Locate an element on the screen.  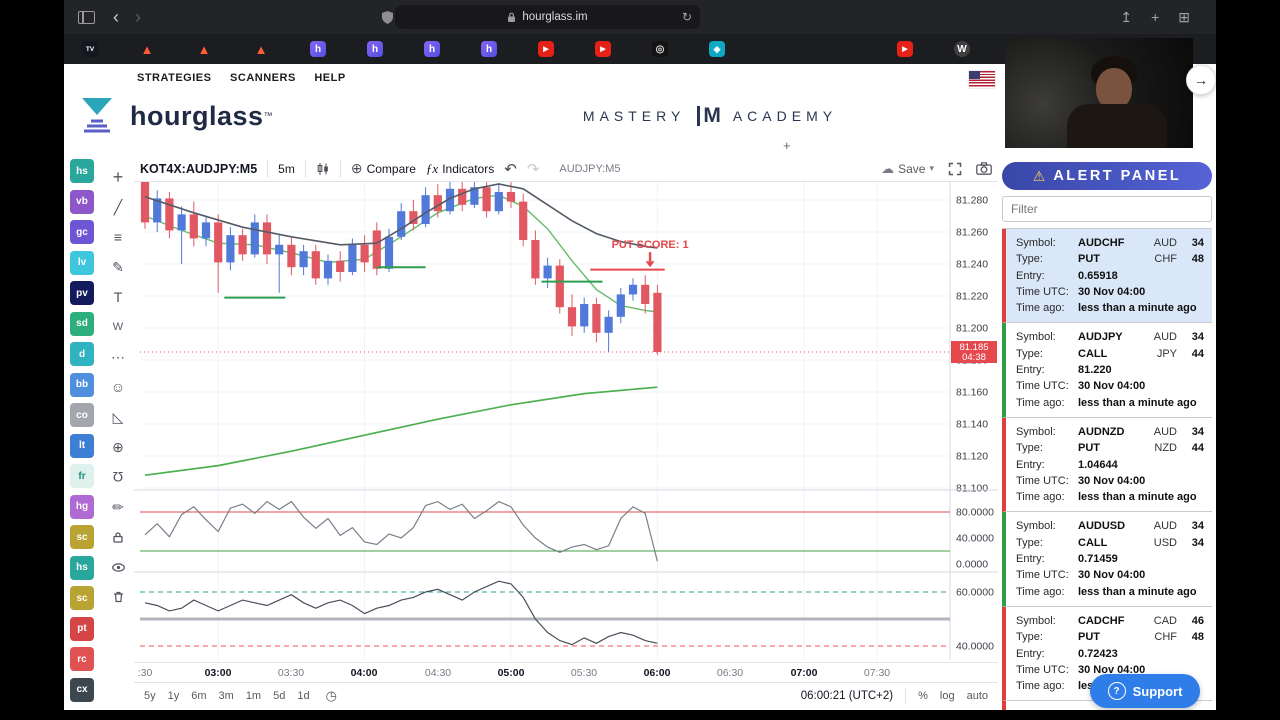
new-tab-icon: + is located at coordinates (1155, 17).